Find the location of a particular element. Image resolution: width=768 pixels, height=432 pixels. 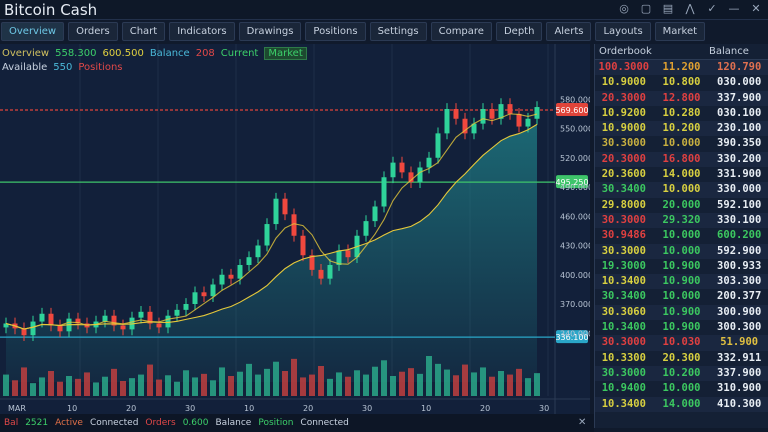

order-book-row: 30.9486 10.000 600.200 is located at coordinates (681, 235).